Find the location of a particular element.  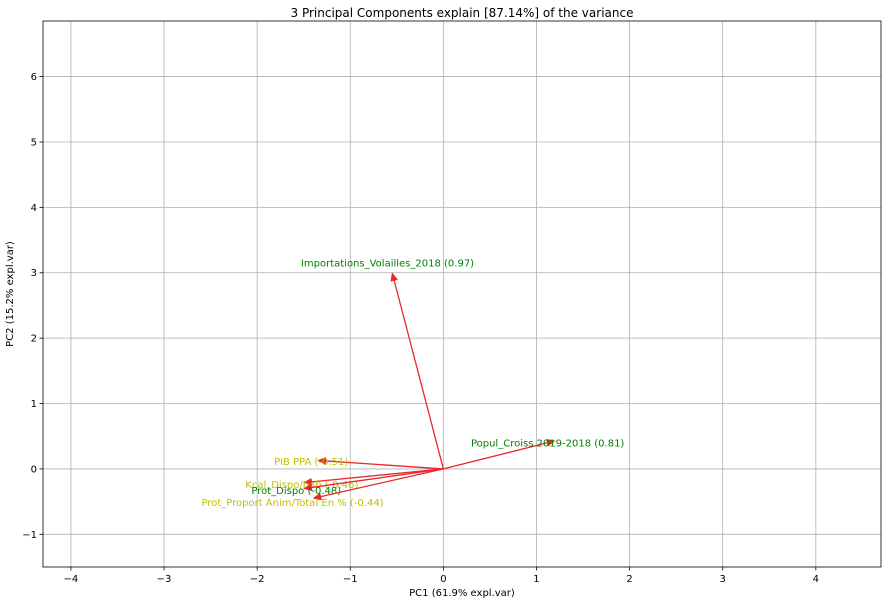

x-tick-label: 4 is located at coordinates (816, 579).